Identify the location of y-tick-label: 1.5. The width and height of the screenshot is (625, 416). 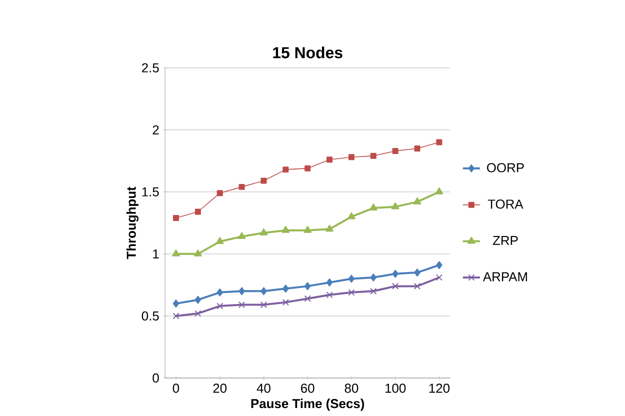
(150, 191).